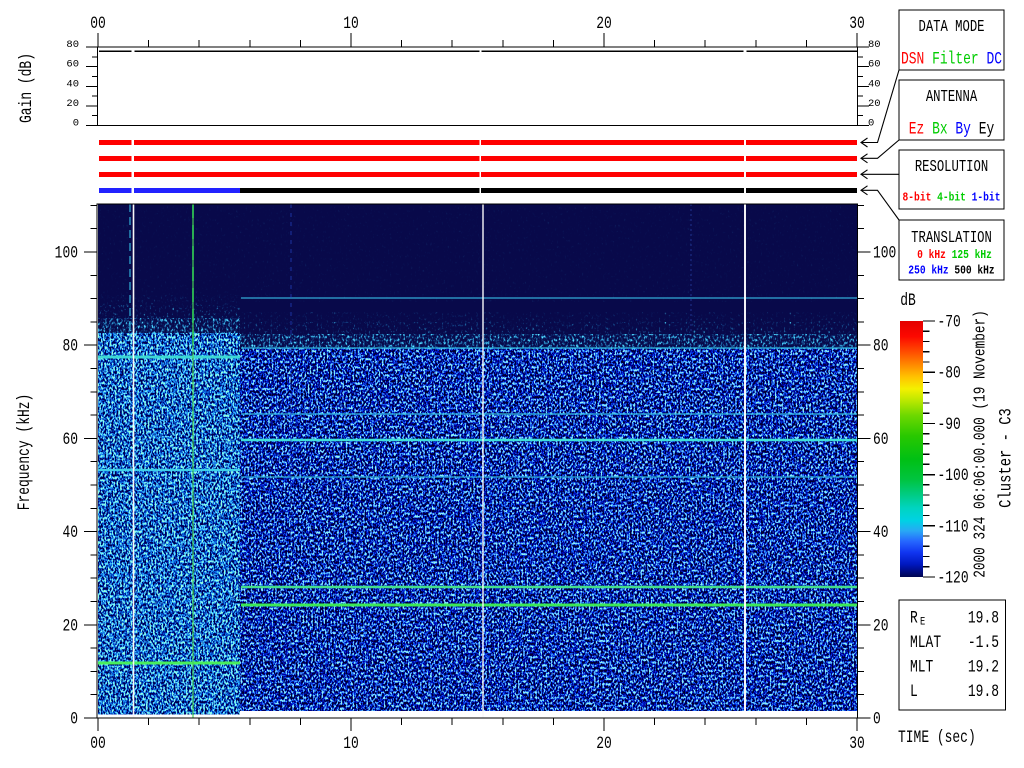 The height and width of the screenshot is (768, 1024). What do you see at coordinates (24, 452) in the screenshot?
I see `svg-text: Frequency (kHz)` at bounding box center [24, 452].